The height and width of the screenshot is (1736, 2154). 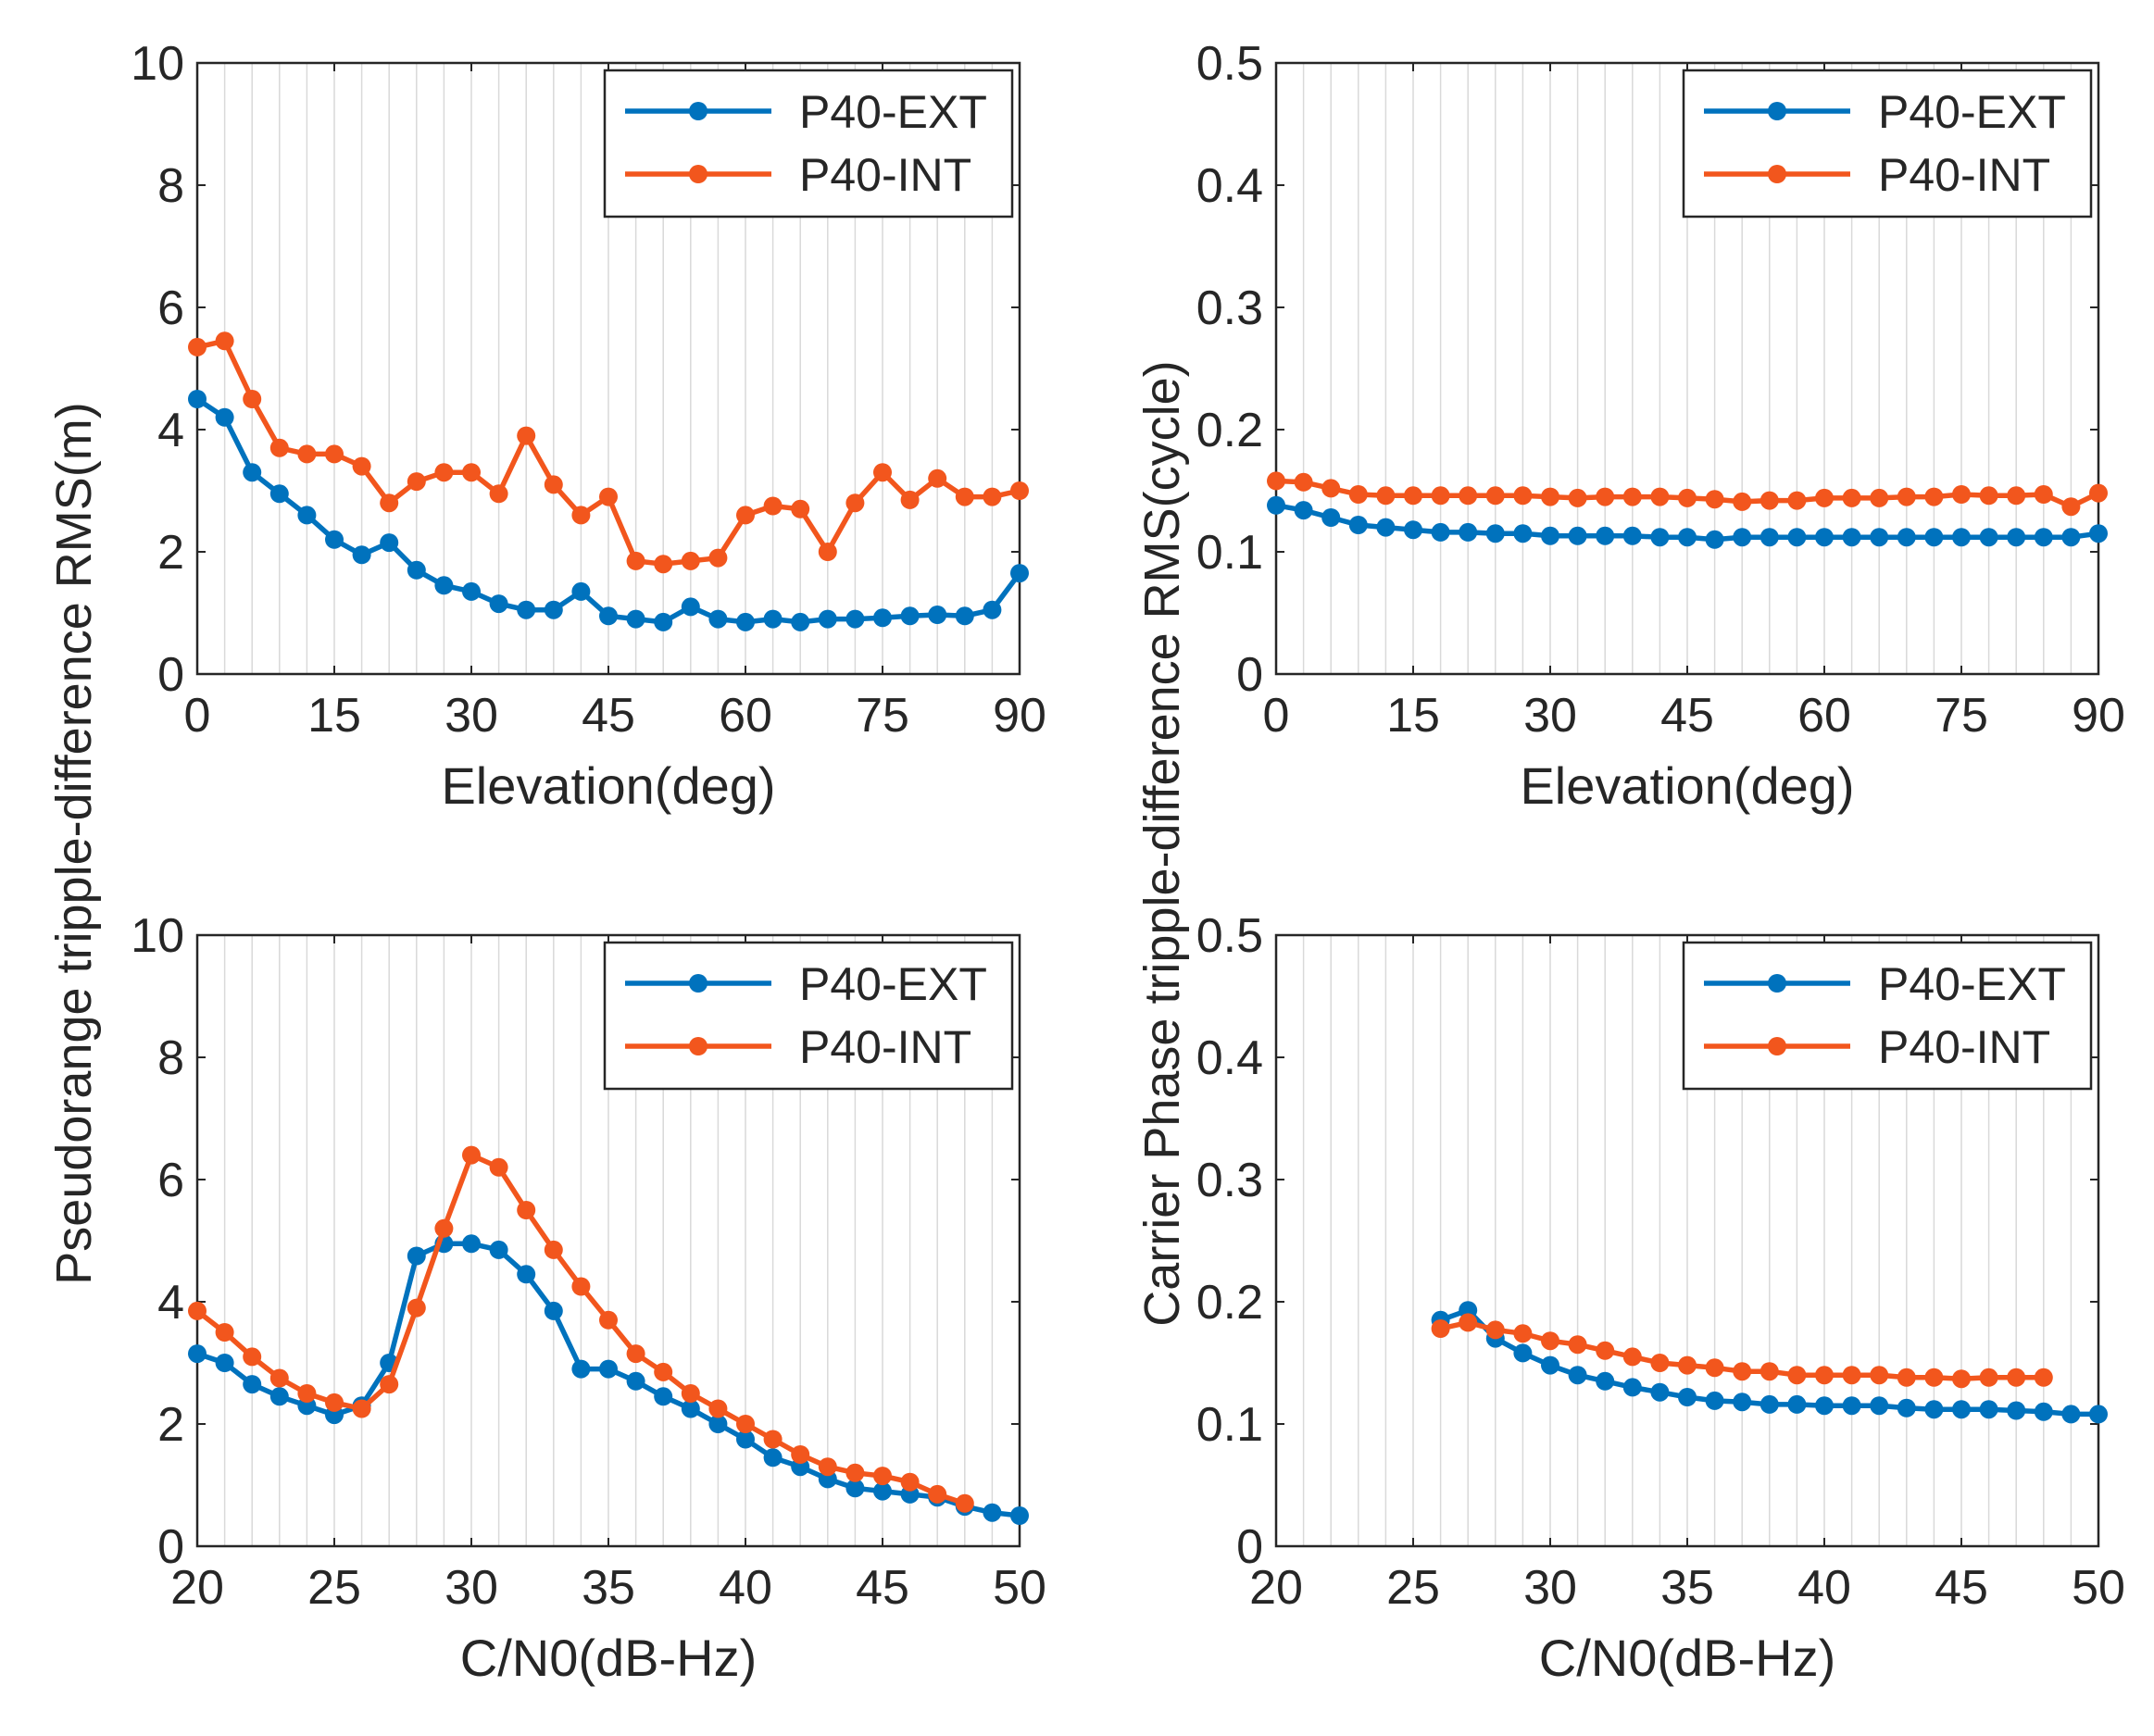 I want to click on legend-label: P40-EXT, so click(x=893, y=112).